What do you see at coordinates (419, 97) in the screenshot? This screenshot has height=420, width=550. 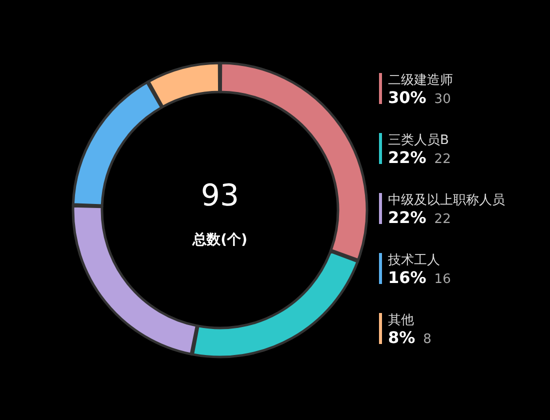 I see `data-label: 30% 30` at bounding box center [419, 97].